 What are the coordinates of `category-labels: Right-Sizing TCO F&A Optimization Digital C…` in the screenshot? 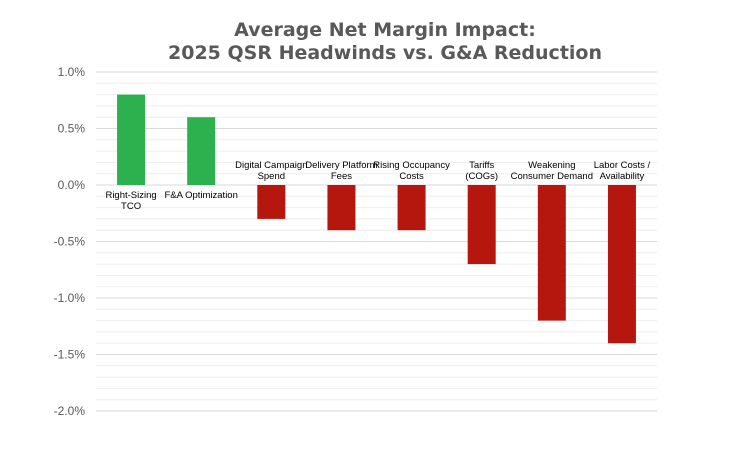 It's located at (377, 186).